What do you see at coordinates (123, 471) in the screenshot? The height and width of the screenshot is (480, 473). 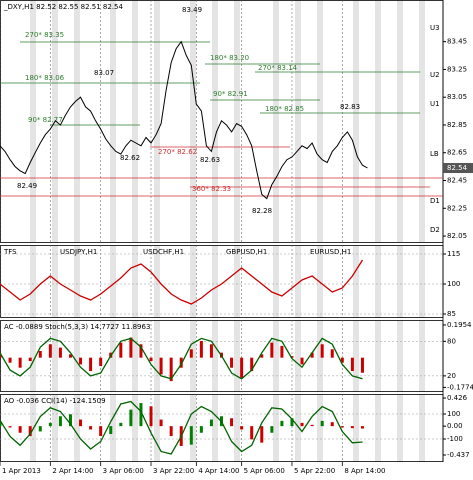 I see `x-tick-label: 3 Apr 06:00` at bounding box center [123, 471].